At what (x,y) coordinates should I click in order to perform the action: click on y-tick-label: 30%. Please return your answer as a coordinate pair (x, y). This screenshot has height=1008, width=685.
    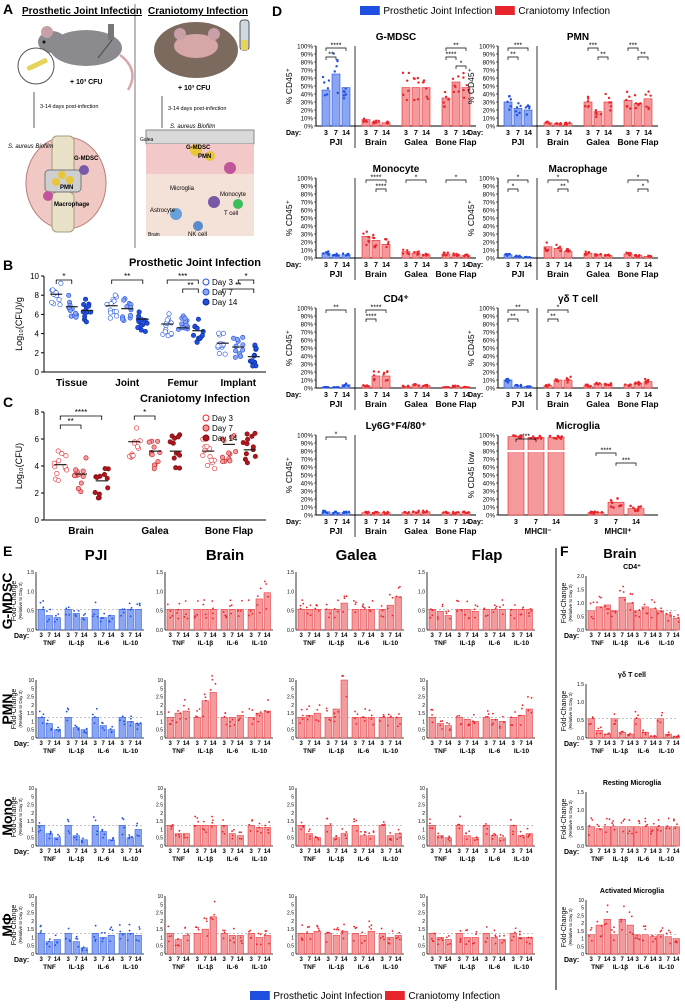
    Looking at the image, I should click on (307, 365).